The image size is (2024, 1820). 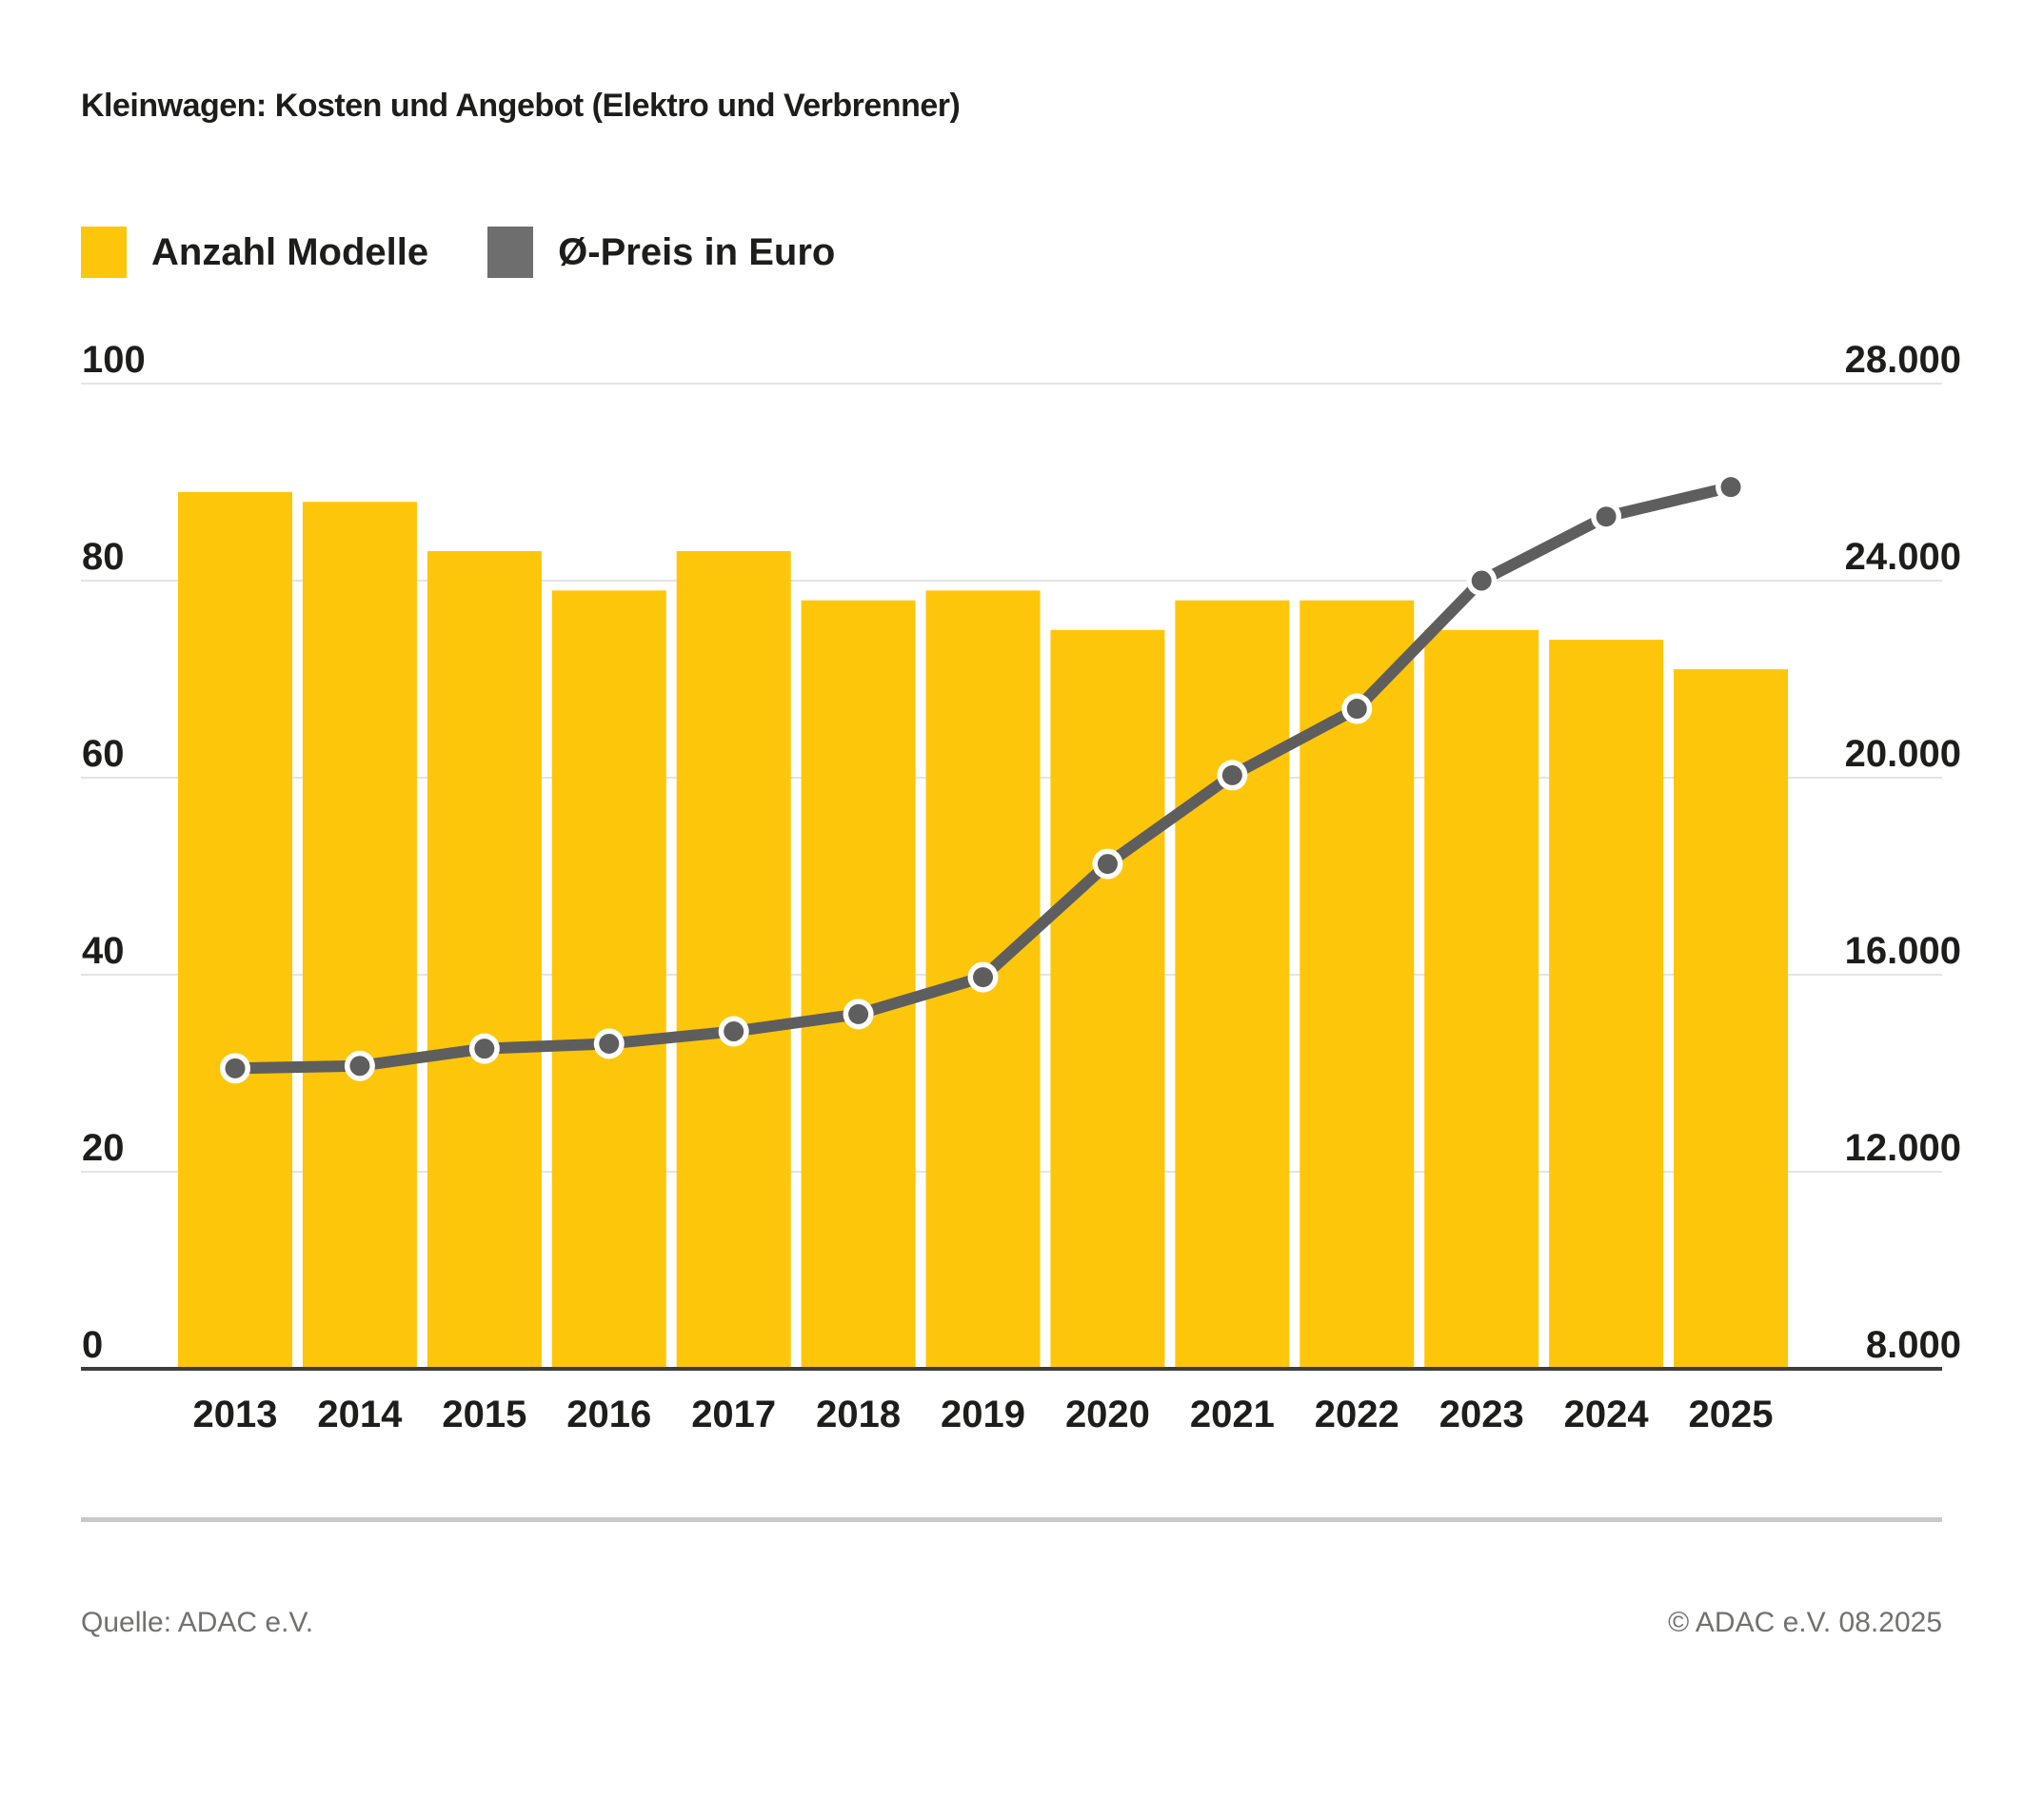 What do you see at coordinates (1232, 984) in the screenshot?
I see `bar-2021` at bounding box center [1232, 984].